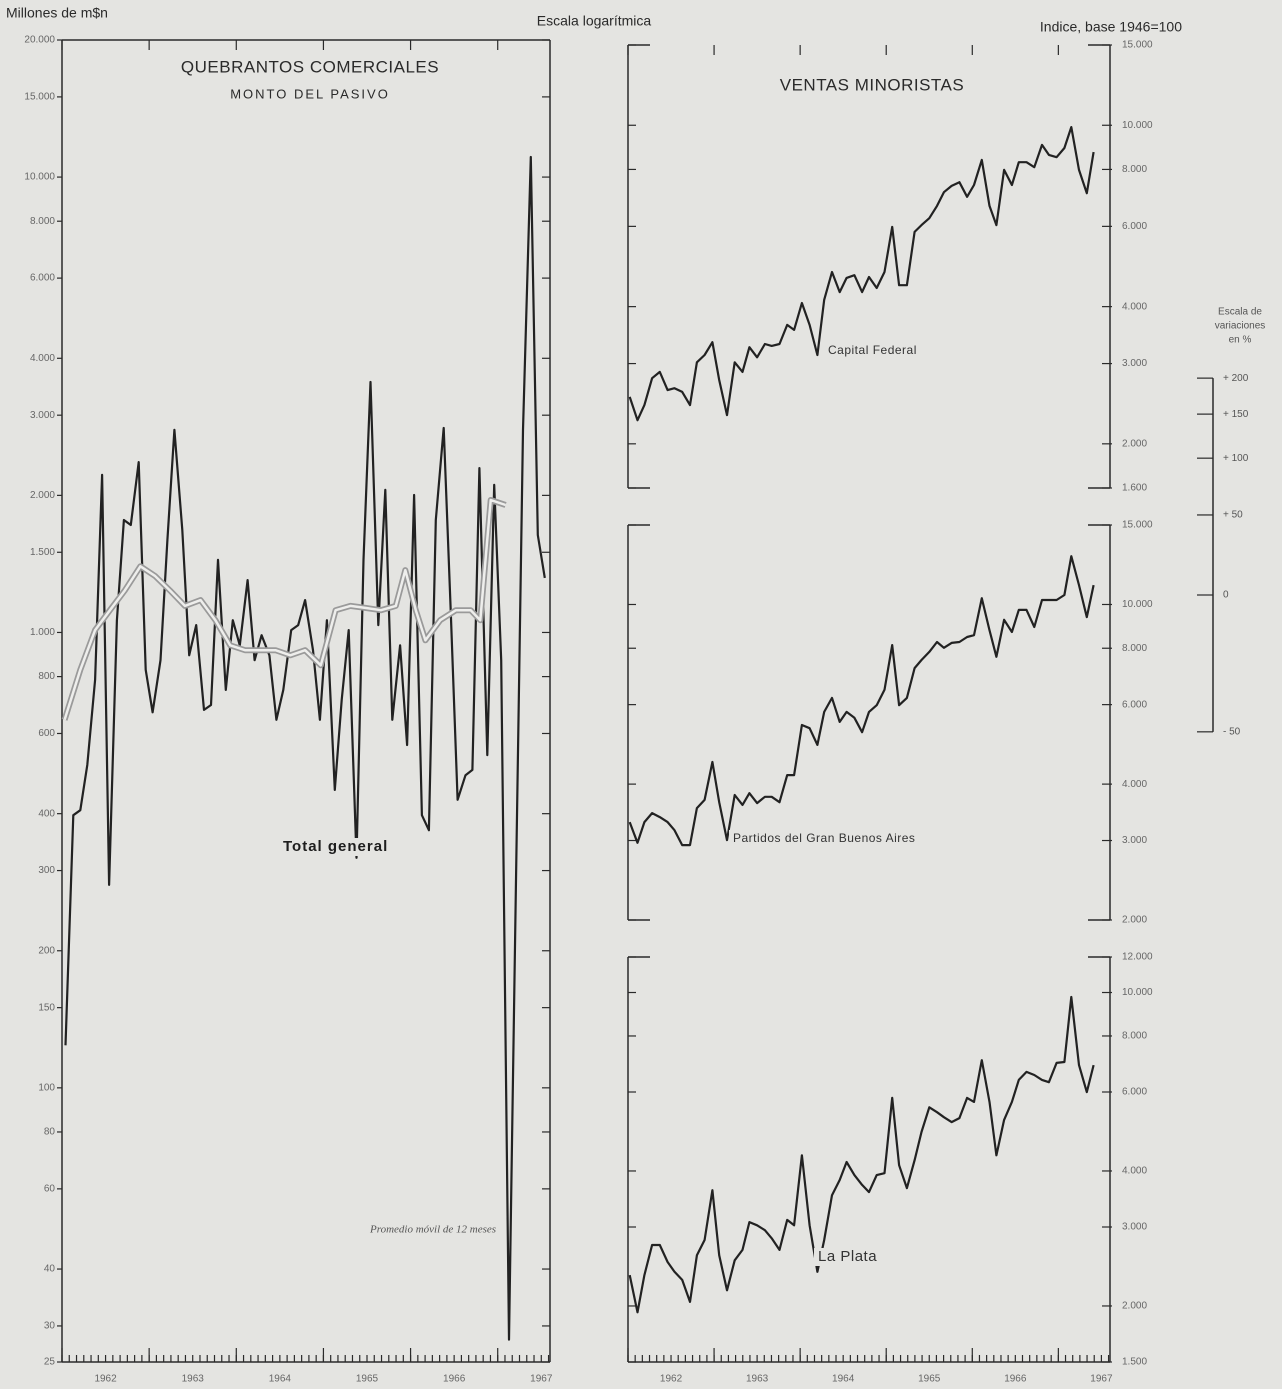 This screenshot has width=1282, height=1389. I want to click on series-label: Promedio móvil de 12 meses, so click(432, 1230).